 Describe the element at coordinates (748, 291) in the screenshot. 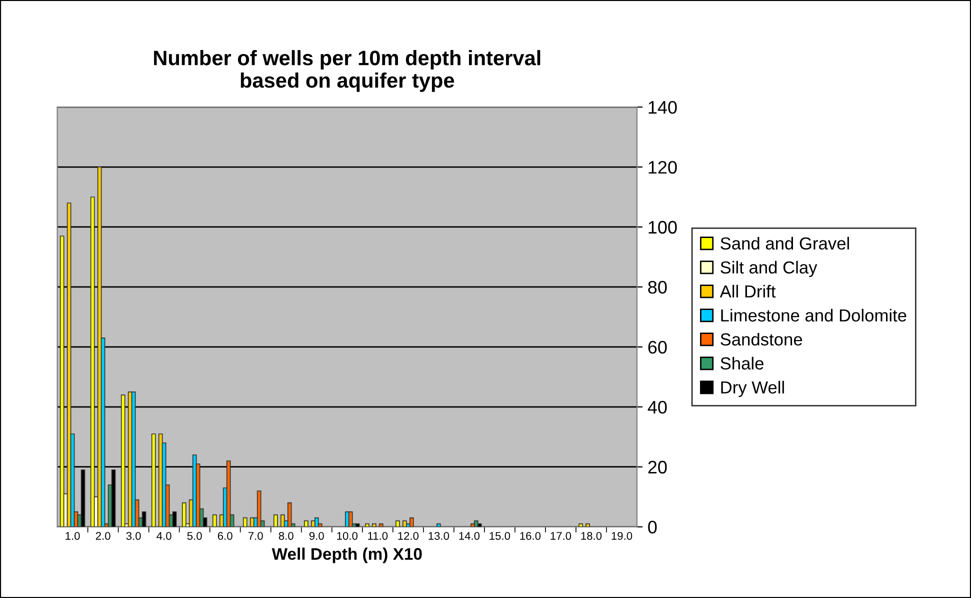

I see `legend-label: All Drift` at that location.